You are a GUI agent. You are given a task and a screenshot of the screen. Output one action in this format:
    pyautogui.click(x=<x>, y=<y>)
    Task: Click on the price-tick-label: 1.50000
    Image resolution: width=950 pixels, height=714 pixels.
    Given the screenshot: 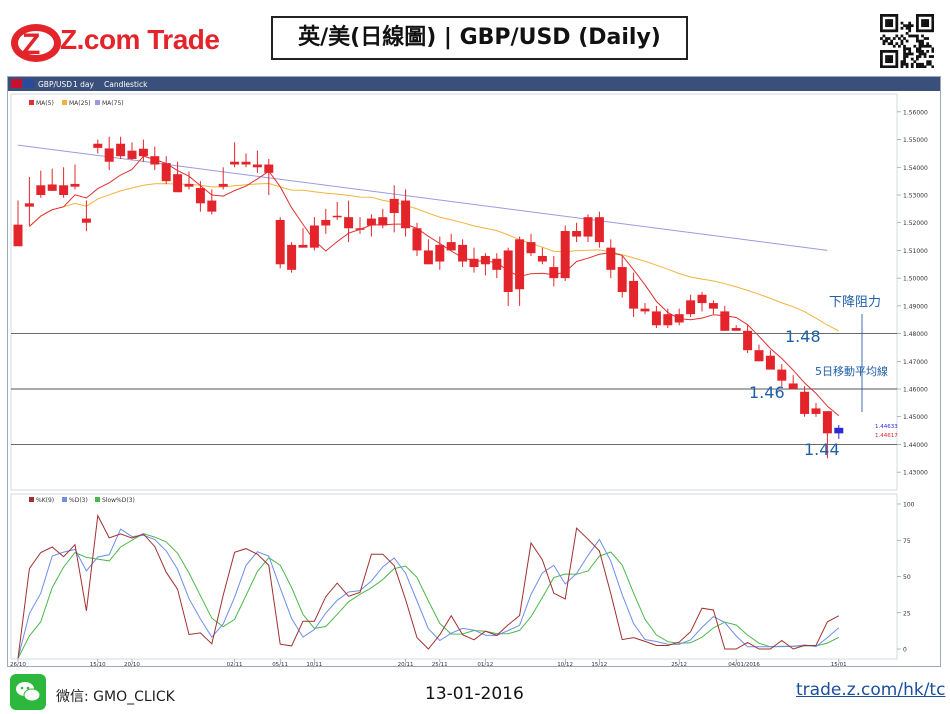 What is the action you would take?
    pyautogui.click(x=915, y=279)
    